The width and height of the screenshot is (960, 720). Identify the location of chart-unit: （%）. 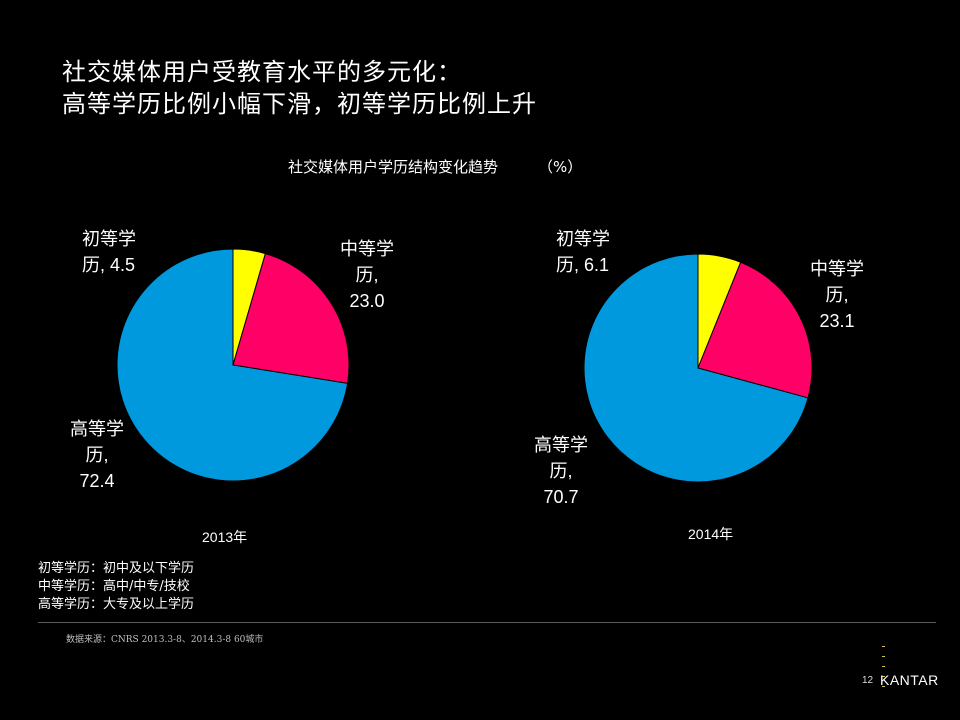
(560, 167).